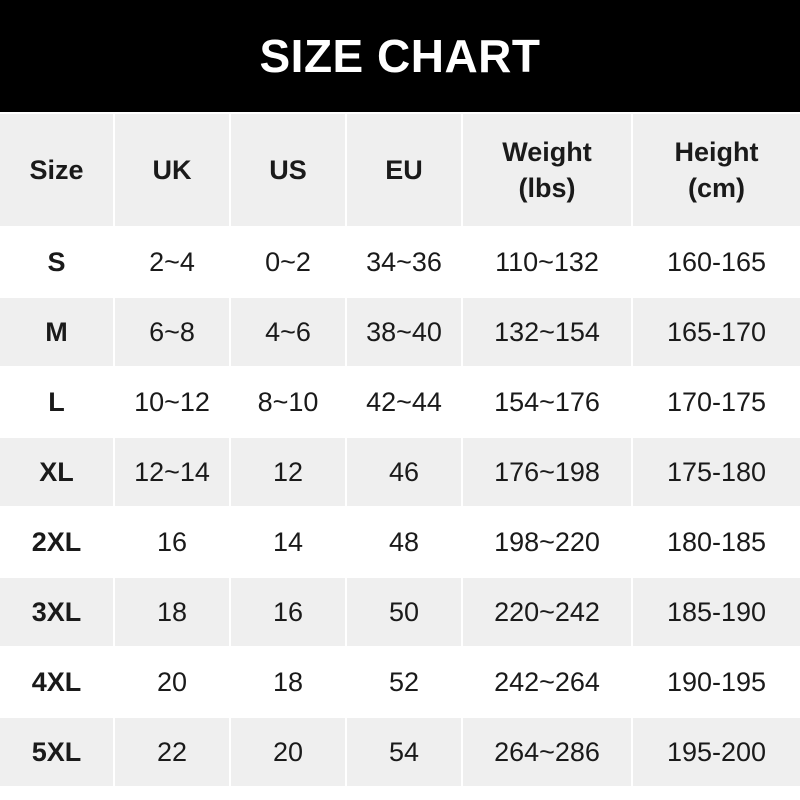 Image resolution: width=800 pixels, height=800 pixels. What do you see at coordinates (716, 263) in the screenshot?
I see `table-cell: 160-165` at bounding box center [716, 263].